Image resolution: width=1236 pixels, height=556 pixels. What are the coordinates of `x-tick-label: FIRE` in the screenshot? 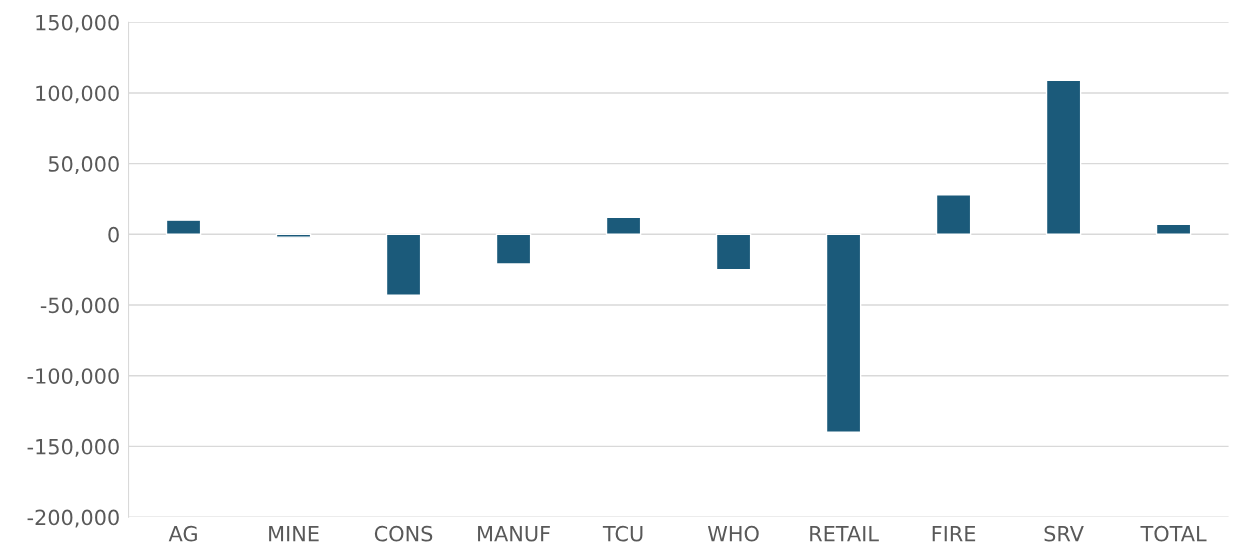 It's located at (954, 534).